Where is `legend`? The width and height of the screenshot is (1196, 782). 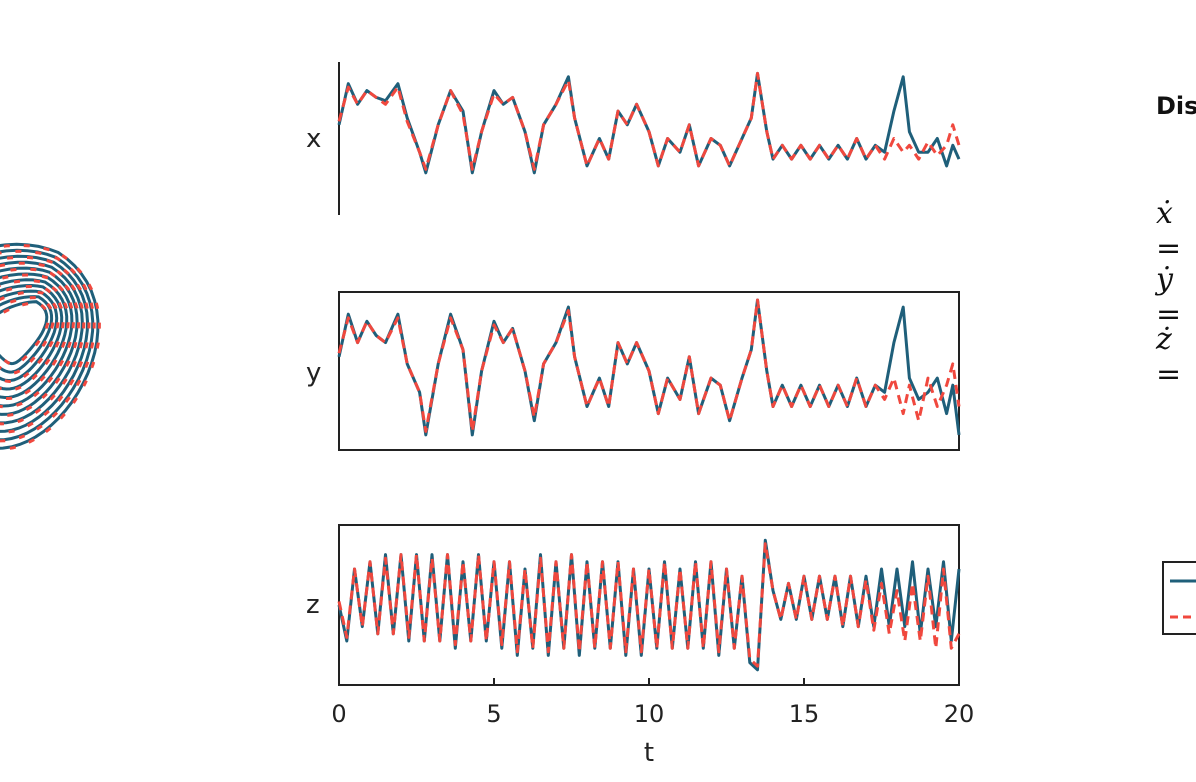
legend is located at coordinates (1179, 598).